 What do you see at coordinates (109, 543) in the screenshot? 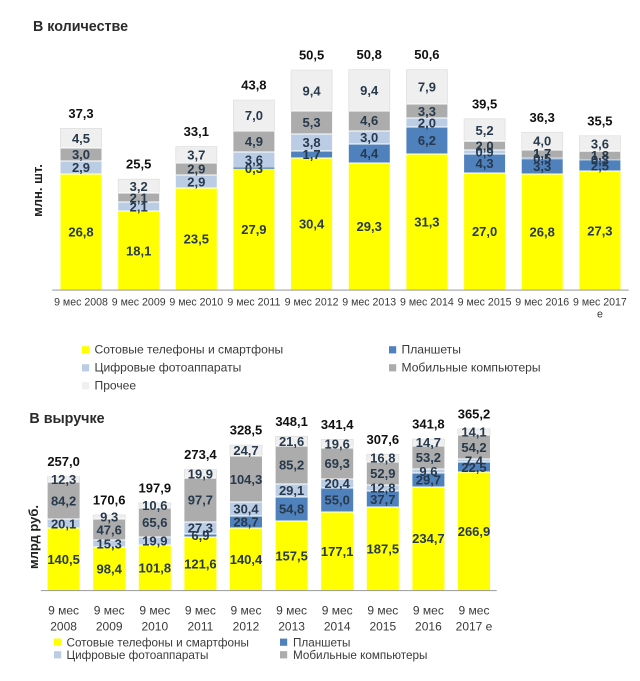
I see `svg-text: 15,3` at bounding box center [109, 543].